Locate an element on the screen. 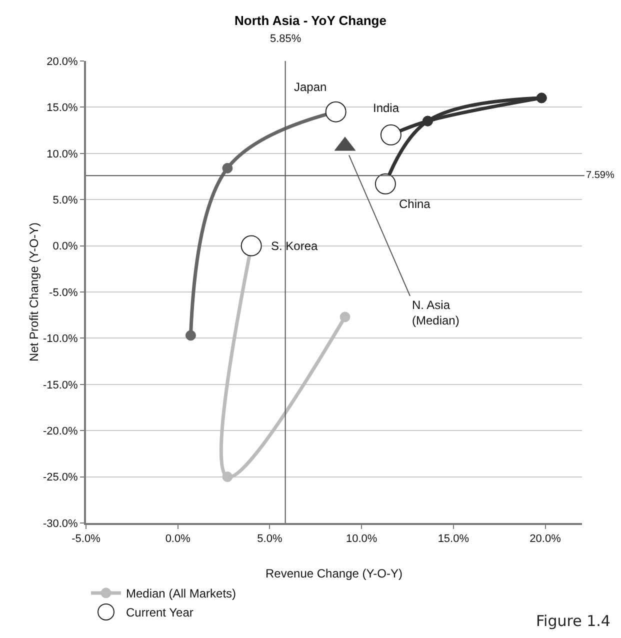 The height and width of the screenshot is (638, 621). x-axis-title: Revenue Change (Y-O-Y) is located at coordinates (334, 573).